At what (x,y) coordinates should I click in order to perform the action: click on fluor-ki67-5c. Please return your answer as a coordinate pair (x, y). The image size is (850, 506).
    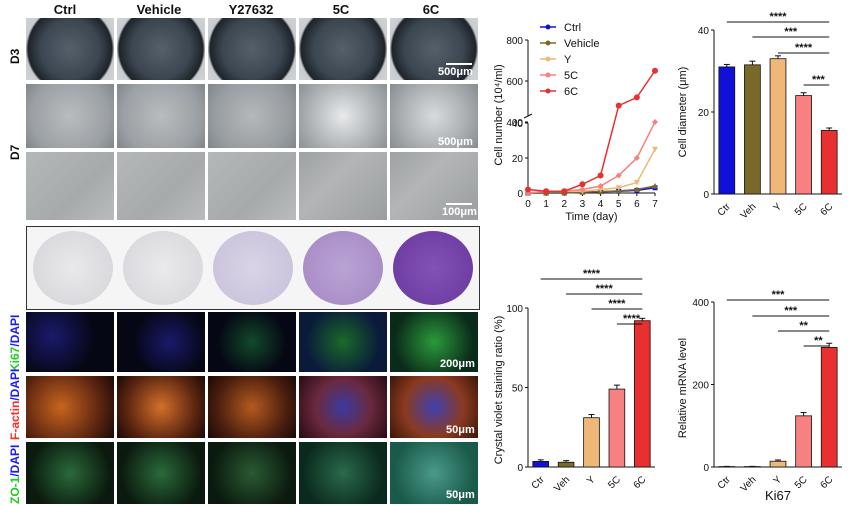
    Looking at the image, I should click on (343, 342).